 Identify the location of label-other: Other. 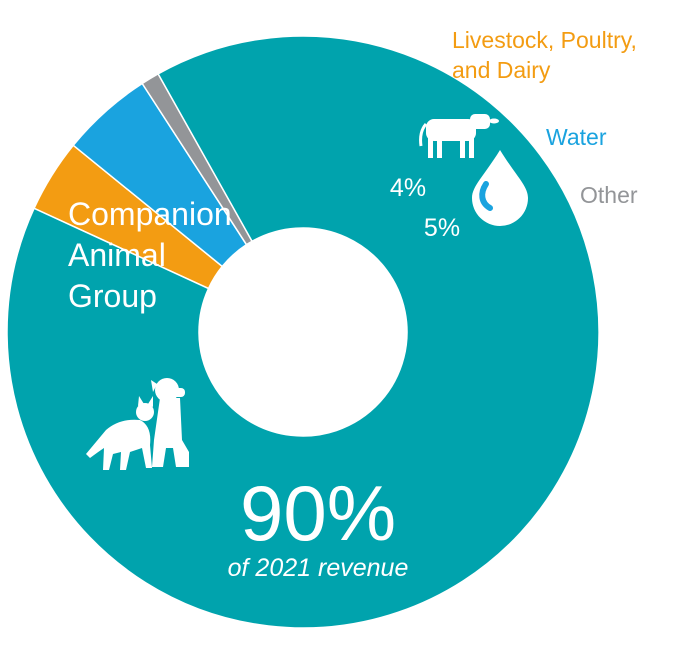
(609, 195).